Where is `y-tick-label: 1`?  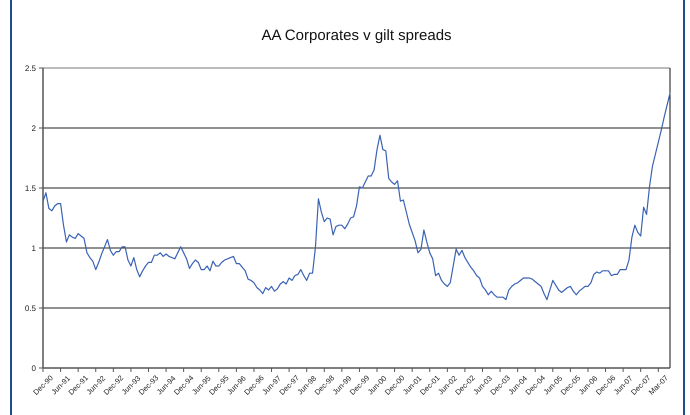
y-tick-label: 1 is located at coordinates (34, 248).